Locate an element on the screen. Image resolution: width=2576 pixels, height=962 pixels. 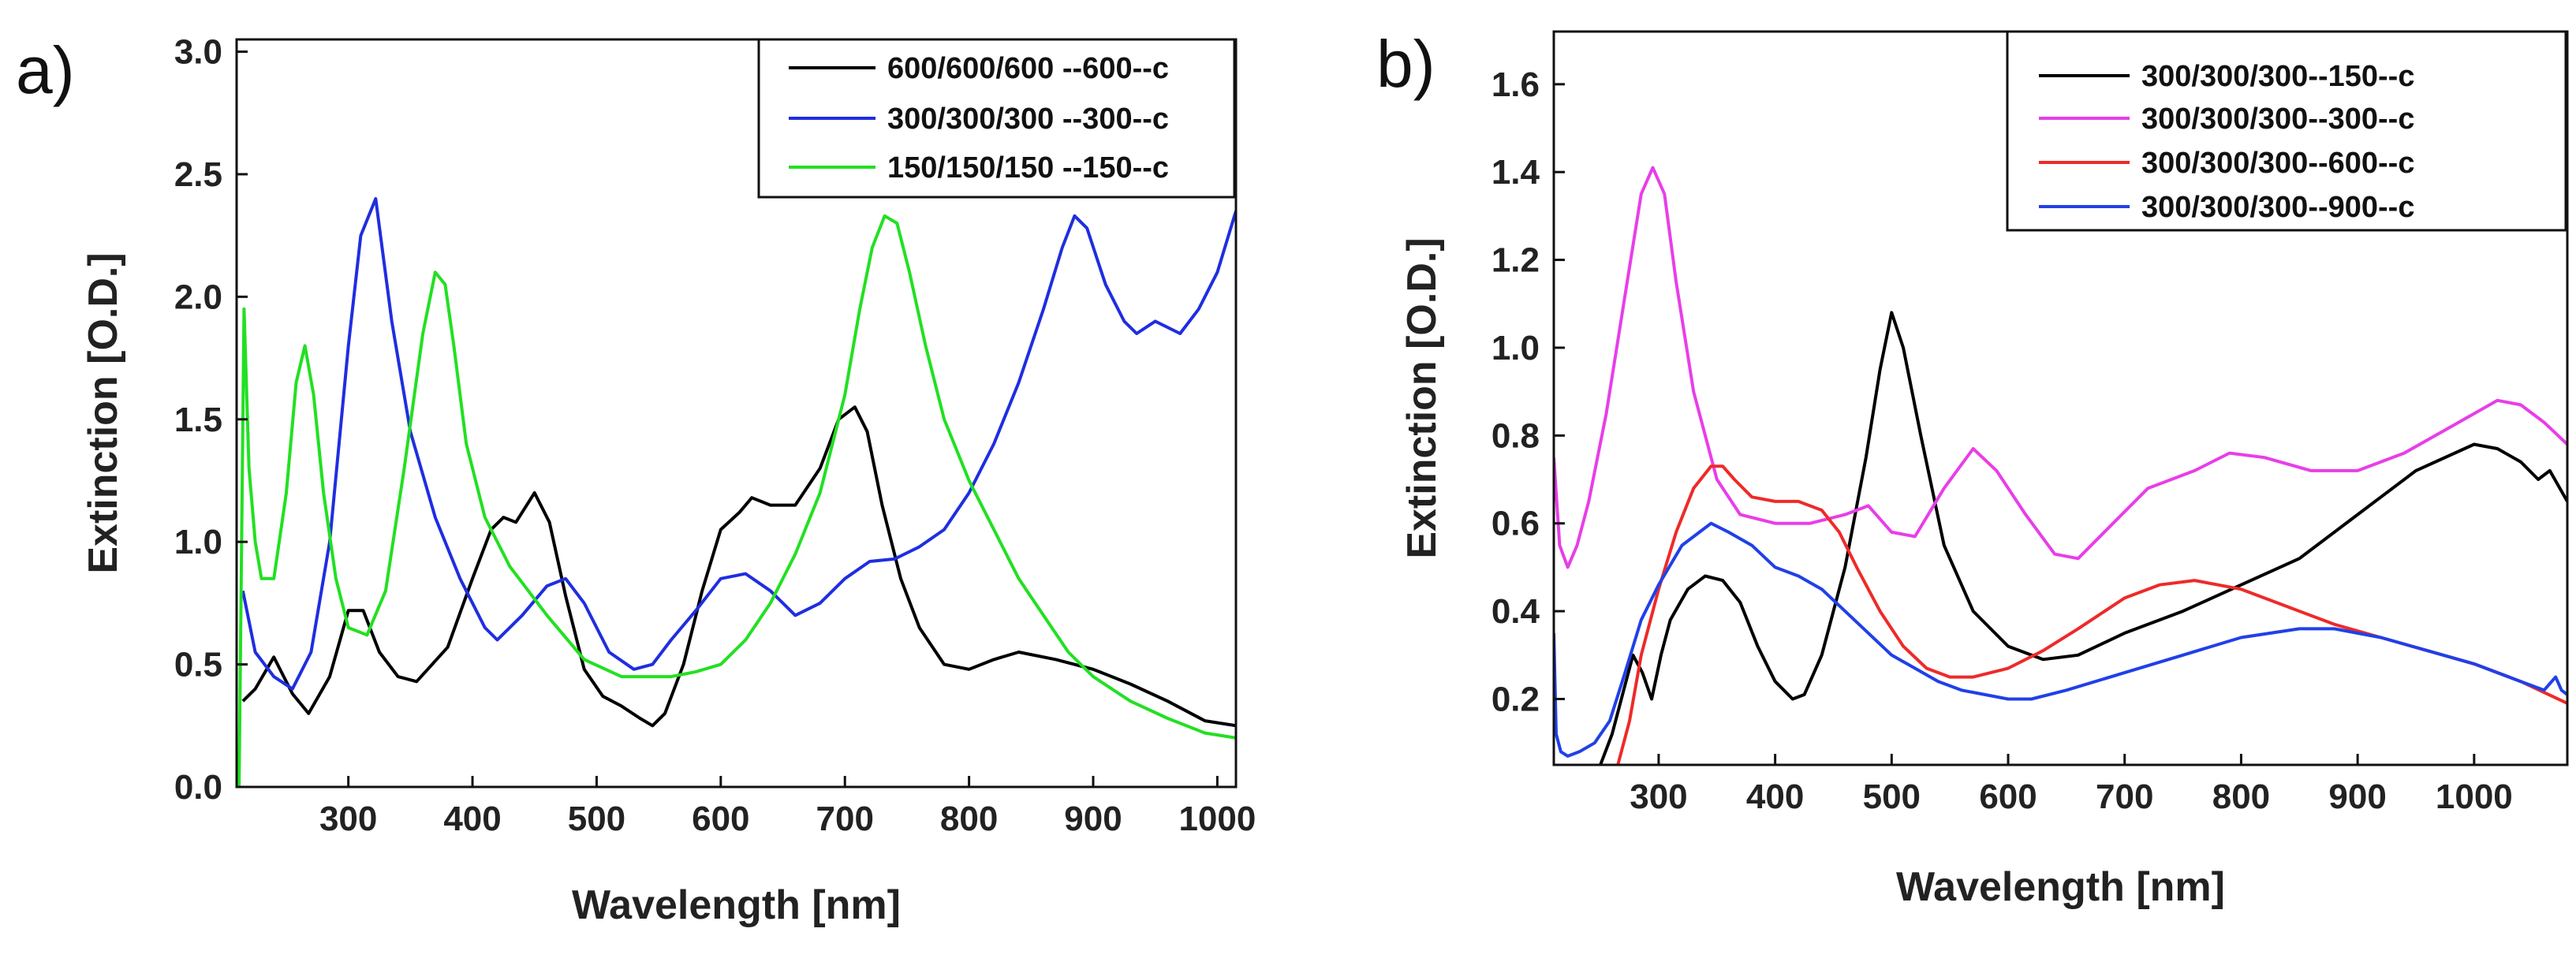
legend-label-2: 300/300/300--300--c is located at coordinates (2277, 119).